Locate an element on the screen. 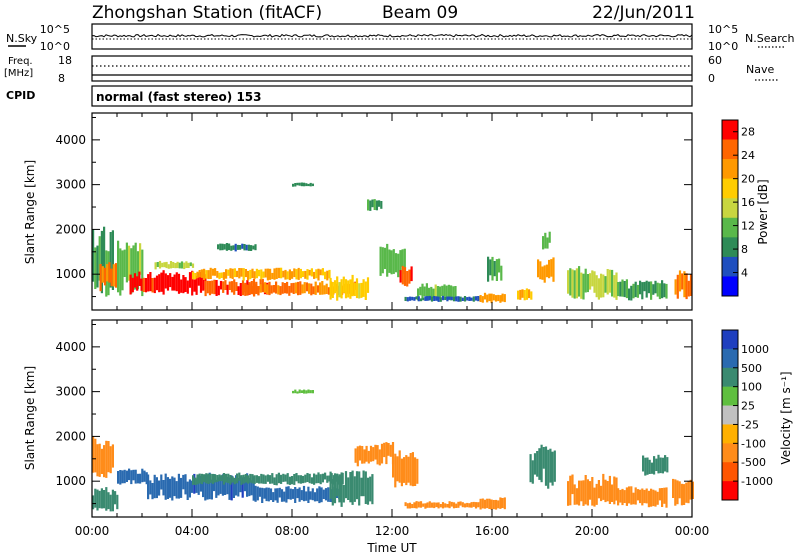 This screenshot has height=554, width=800. date-title: 22/Jun/2011 is located at coordinates (643, 13).